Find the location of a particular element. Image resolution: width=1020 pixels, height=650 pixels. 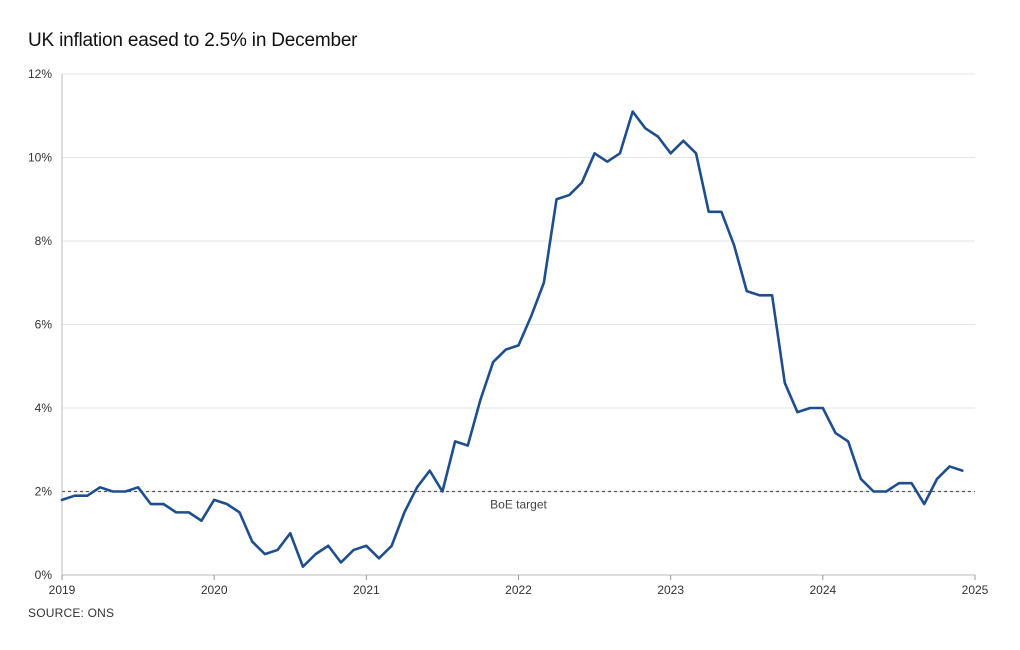

y-tick-label: 12% is located at coordinates (40, 74).